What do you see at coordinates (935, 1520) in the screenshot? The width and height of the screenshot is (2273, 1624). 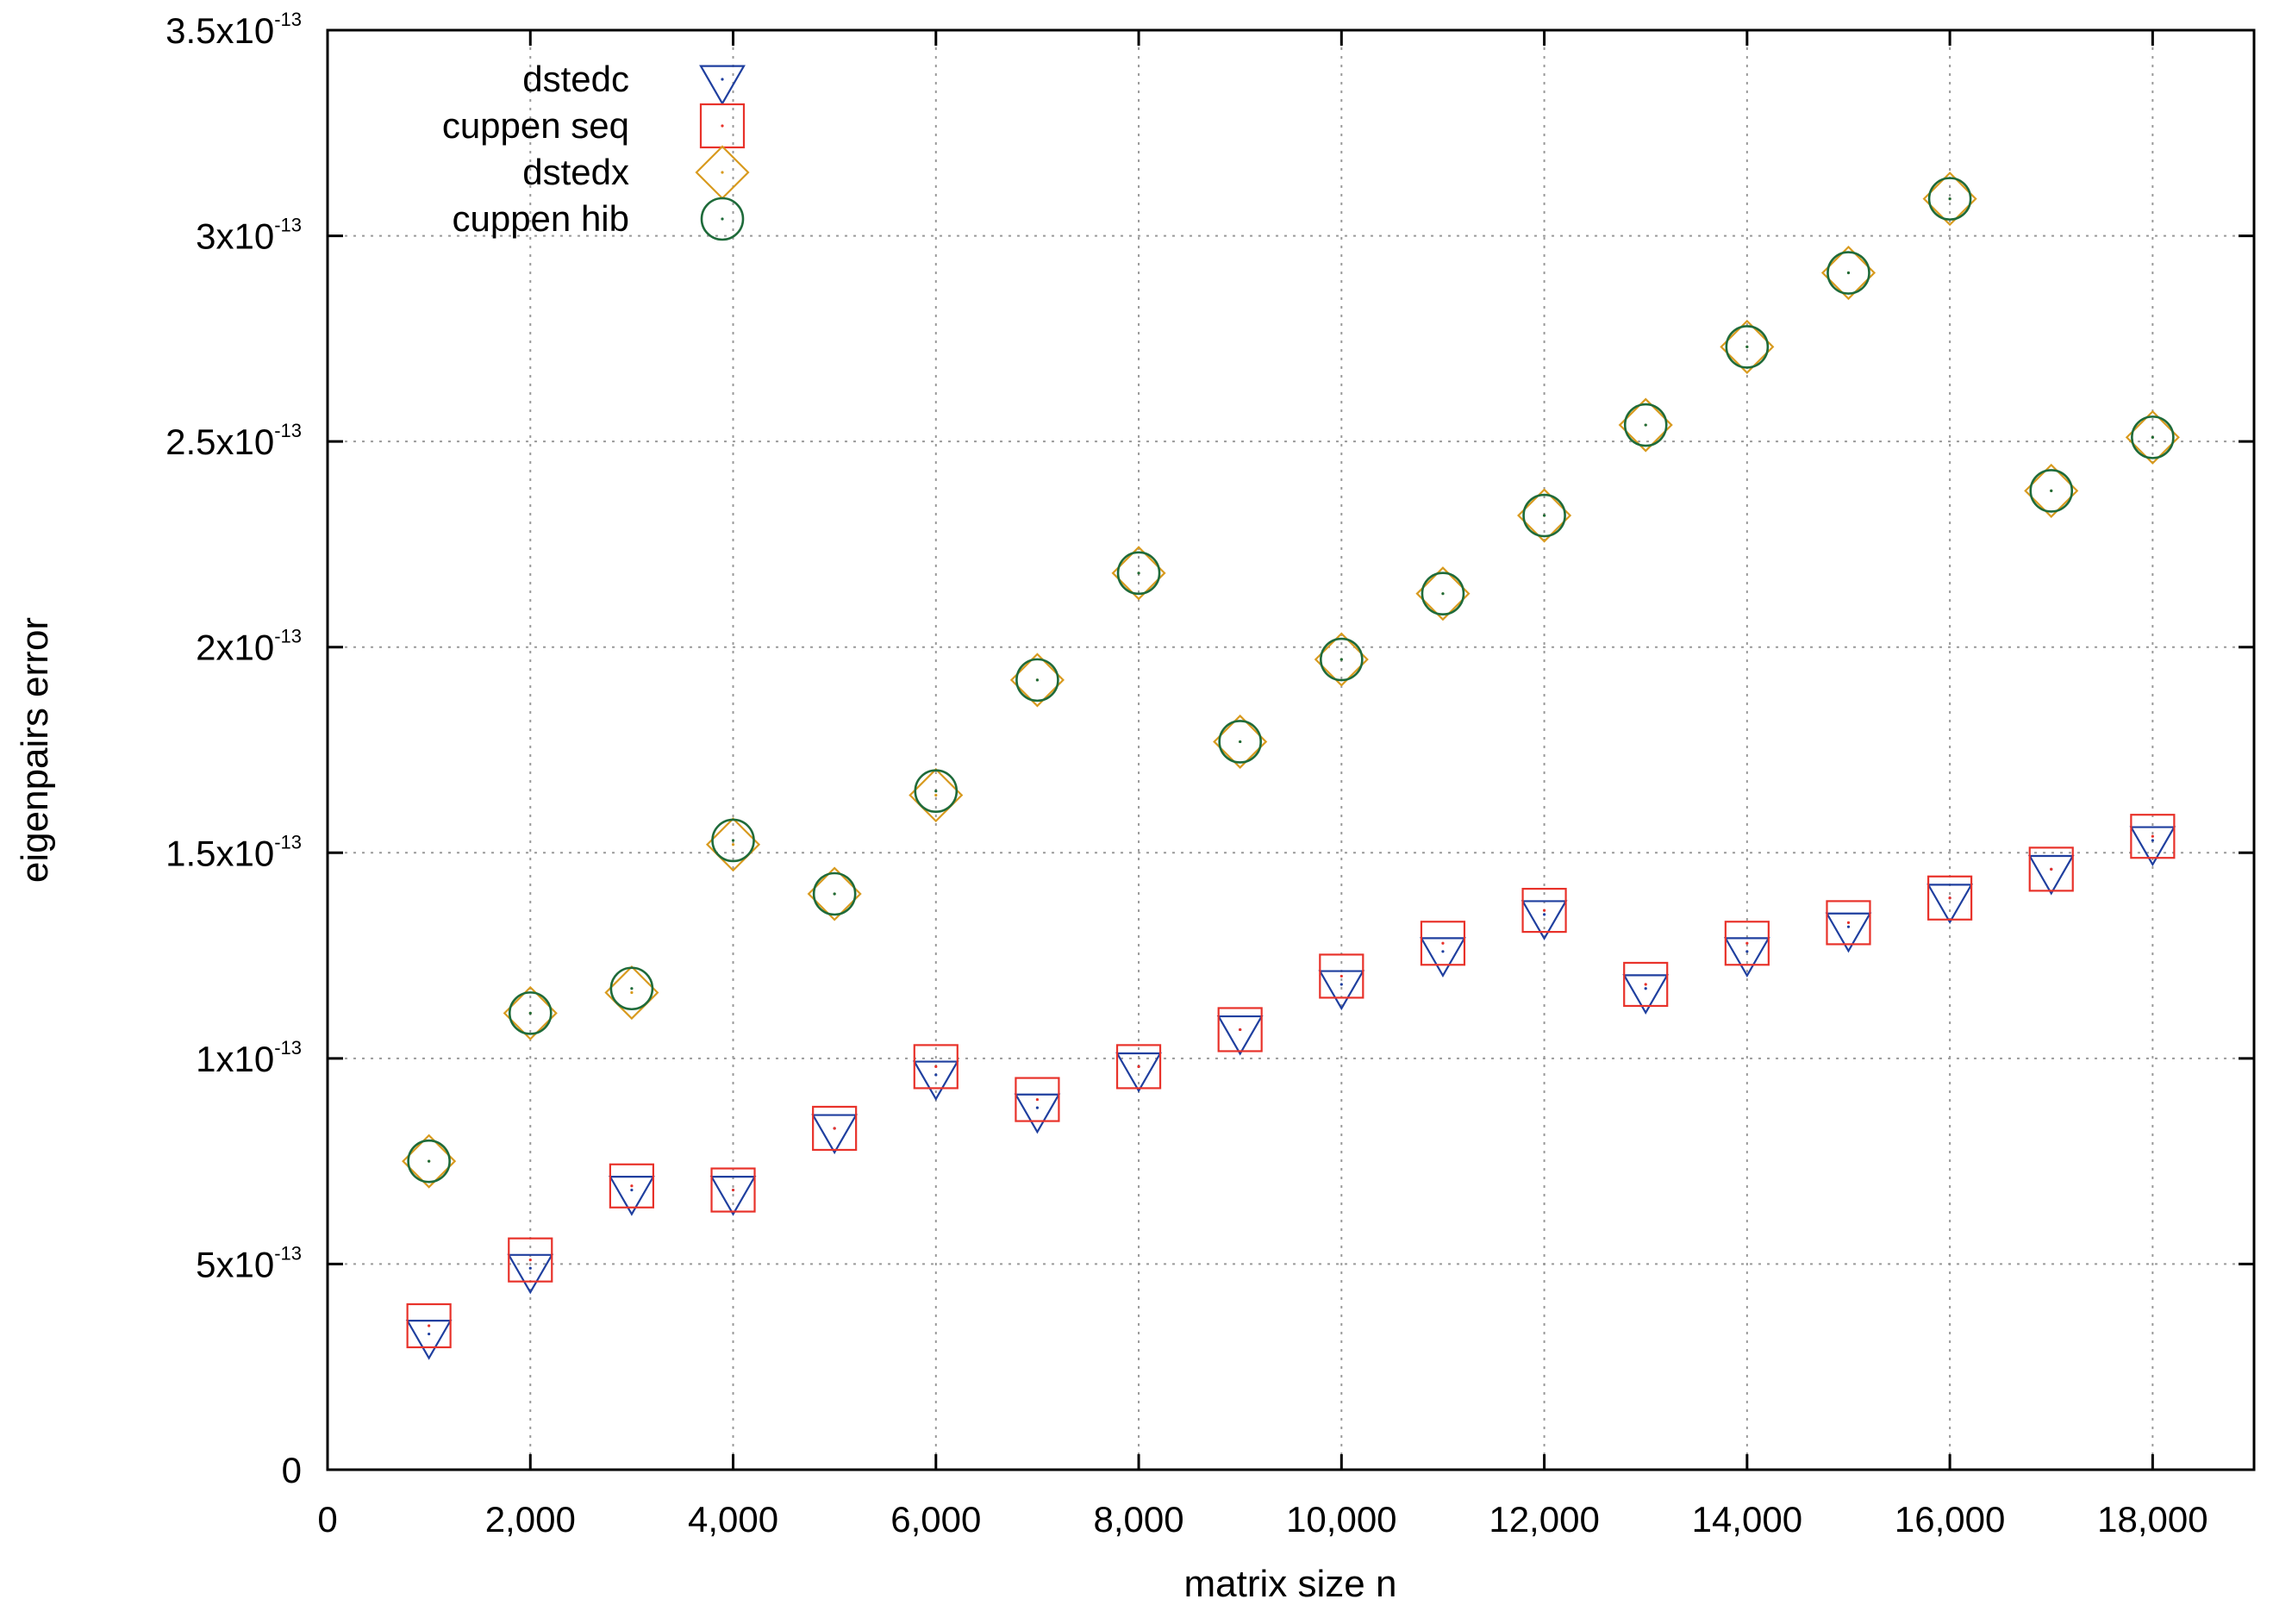 I see `x-tick-label: 6,000` at bounding box center [935, 1520].